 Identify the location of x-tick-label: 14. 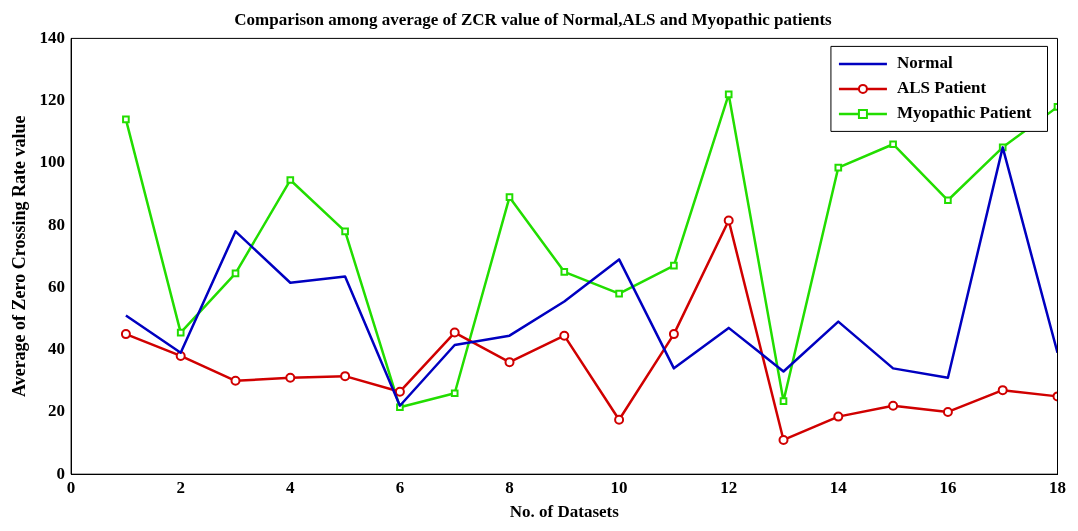
(838, 487).